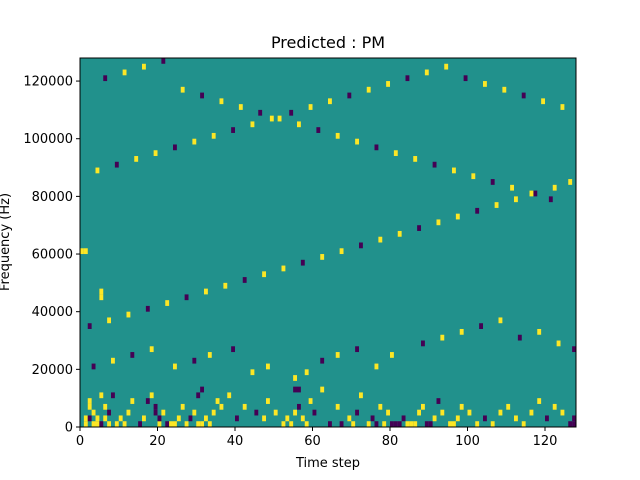 The width and height of the screenshot is (640, 480). Describe the element at coordinates (545, 441) in the screenshot. I see `x-tick-label: 120` at that location.